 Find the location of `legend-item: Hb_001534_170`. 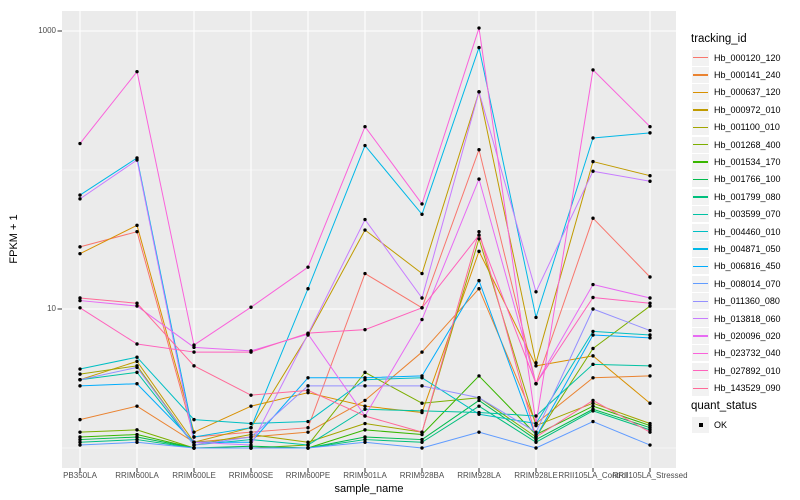

legend-item: Hb_001534_170 is located at coordinates (736, 162).